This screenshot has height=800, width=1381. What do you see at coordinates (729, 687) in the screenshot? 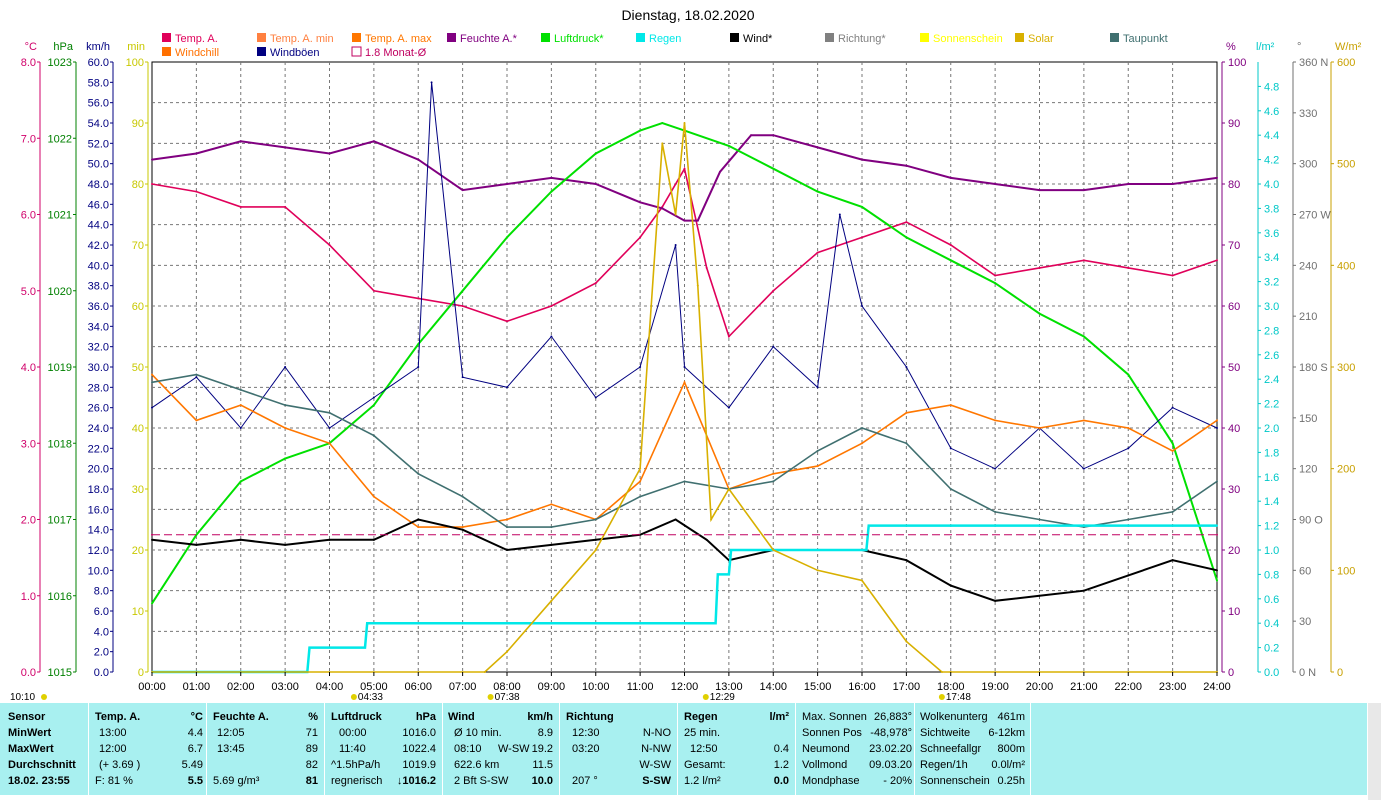
I see `x-tick-label: 13:00` at bounding box center [729, 687].